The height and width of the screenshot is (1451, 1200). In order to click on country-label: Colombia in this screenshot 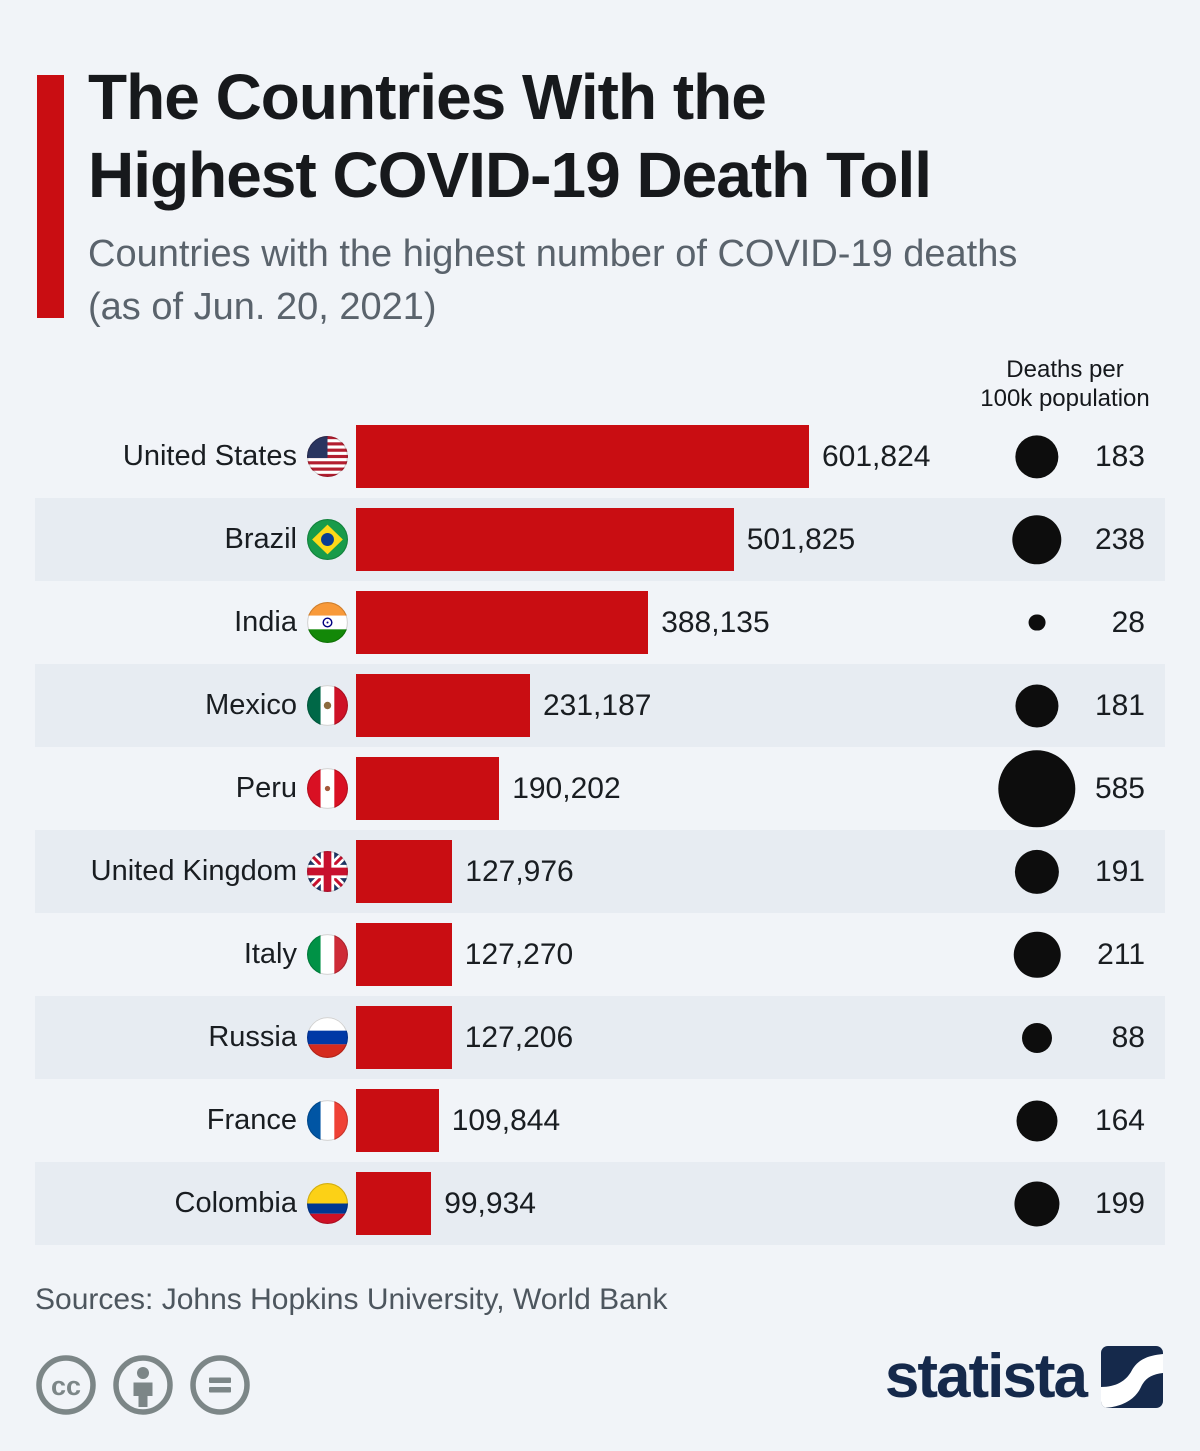, I will do `click(236, 1203)`.